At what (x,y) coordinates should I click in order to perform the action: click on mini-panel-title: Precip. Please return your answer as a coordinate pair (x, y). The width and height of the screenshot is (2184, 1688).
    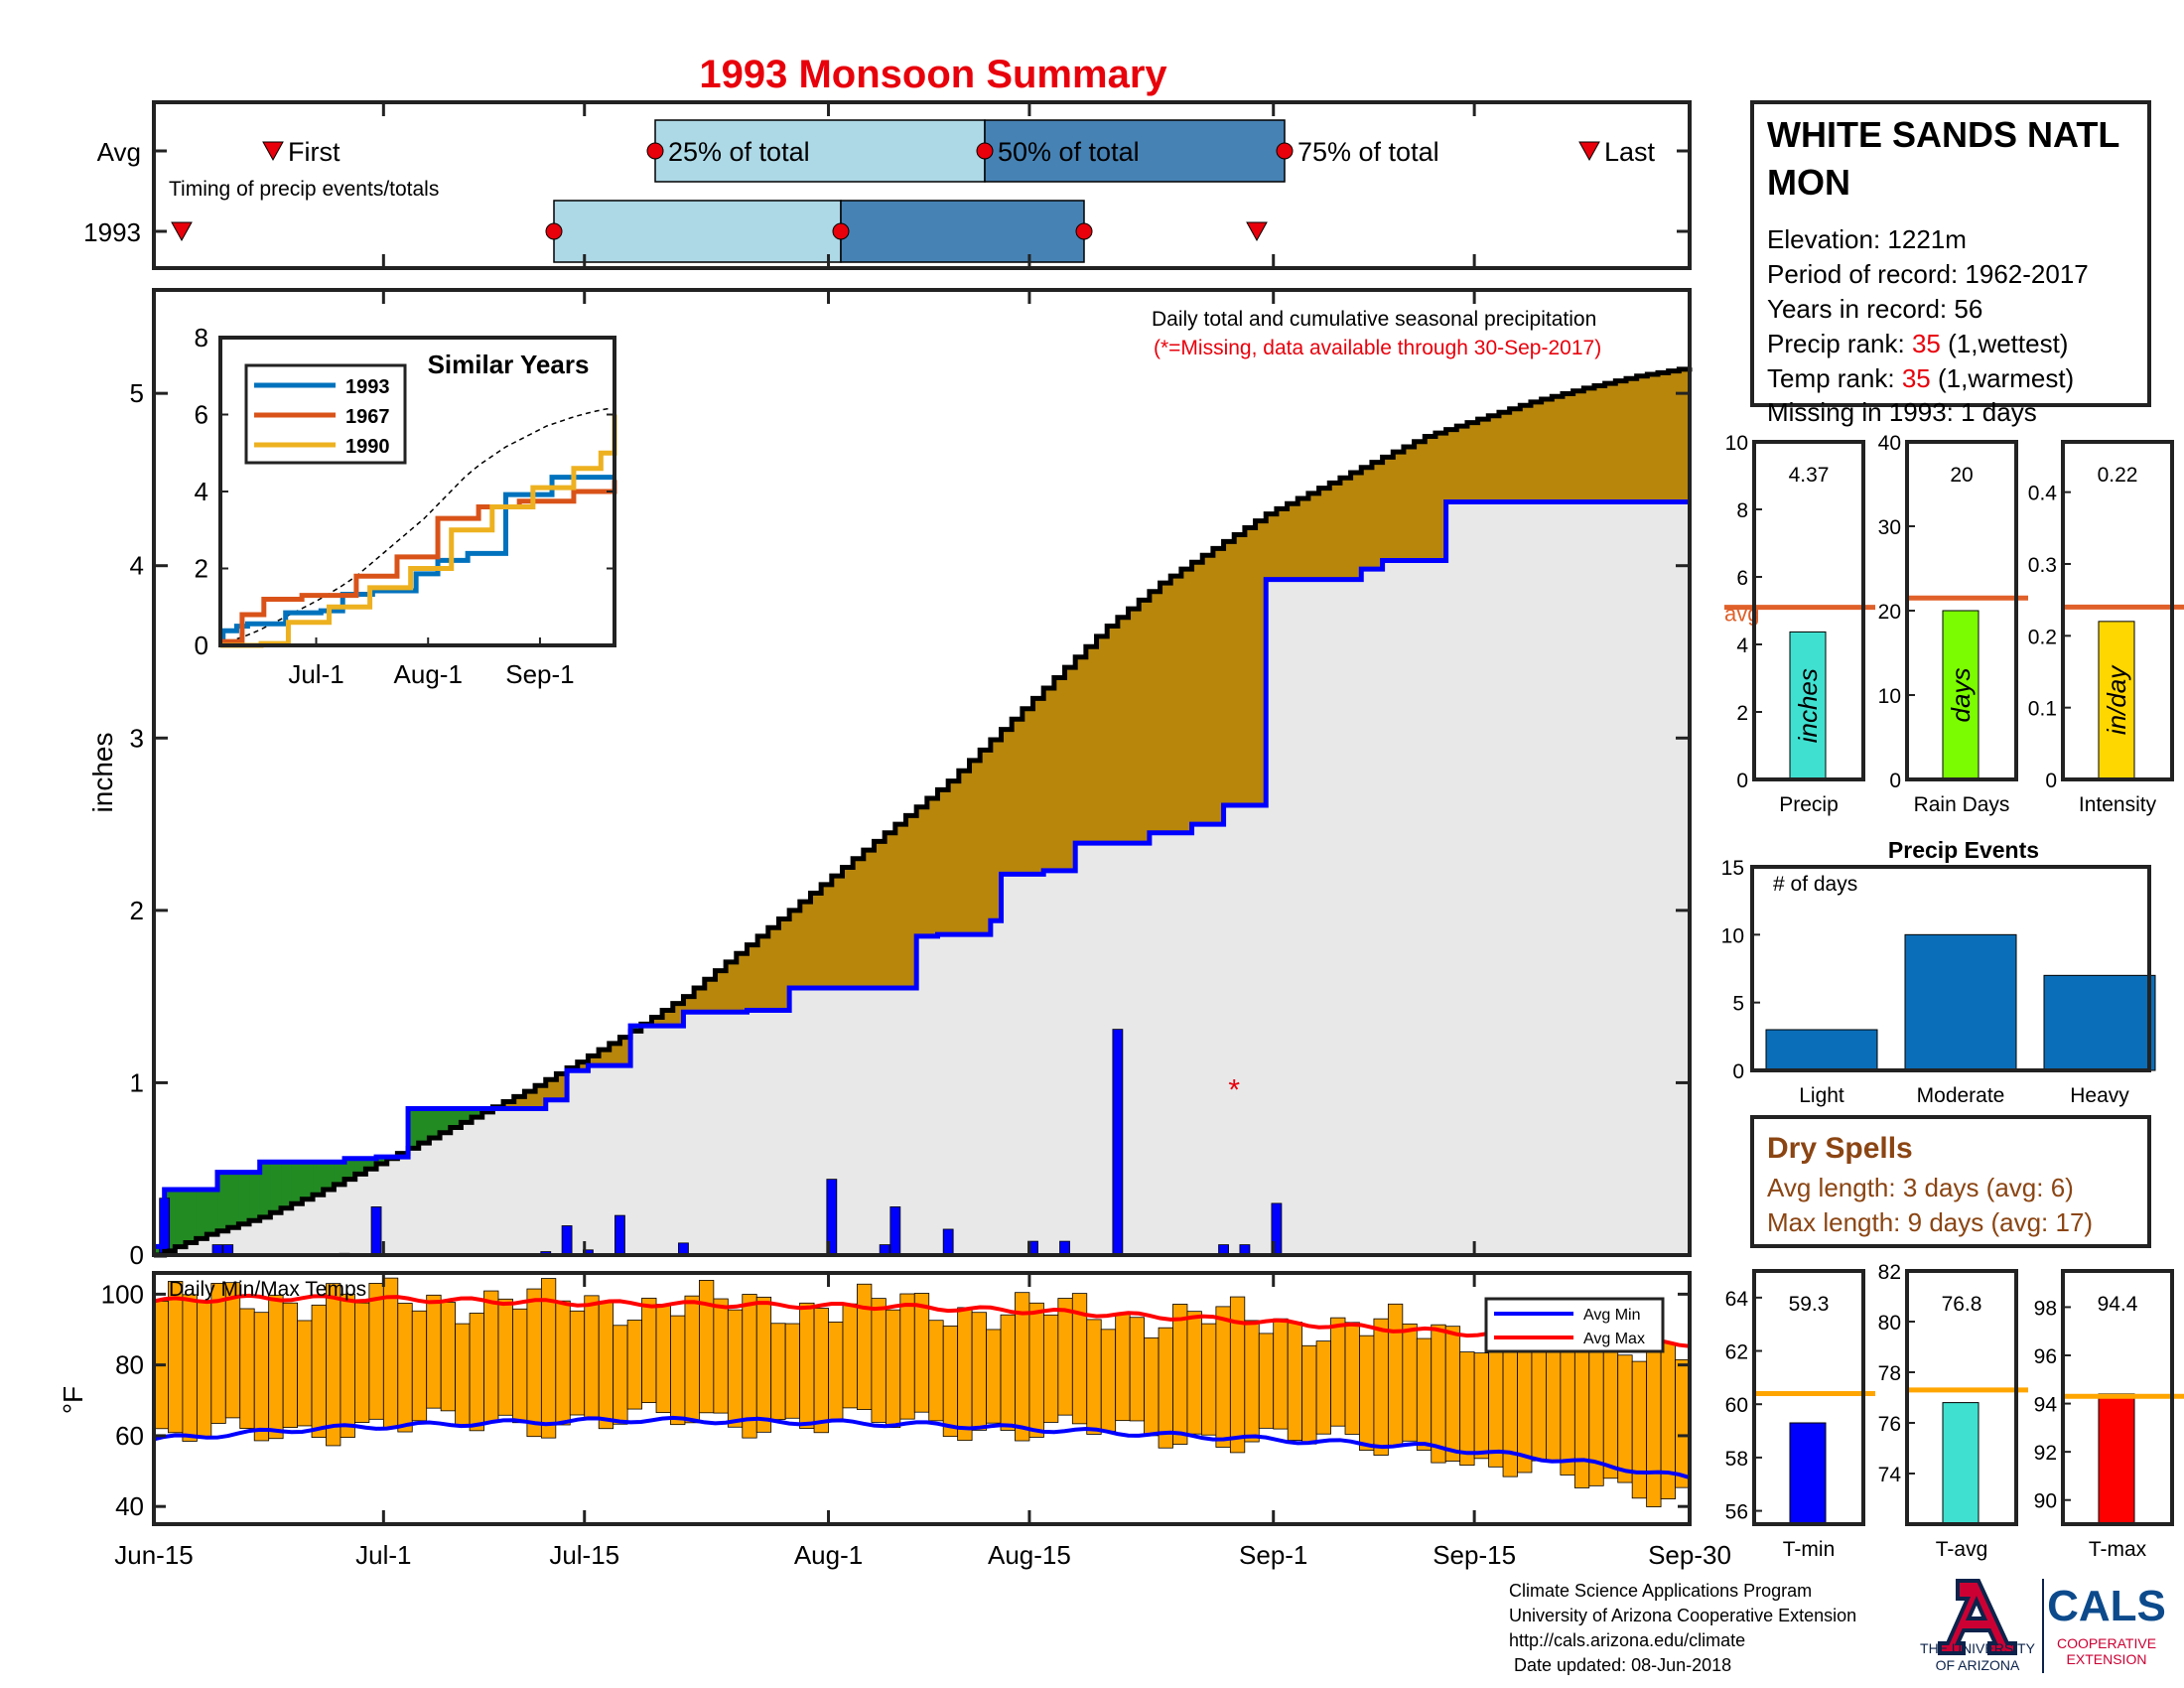
    Looking at the image, I should click on (1809, 804).